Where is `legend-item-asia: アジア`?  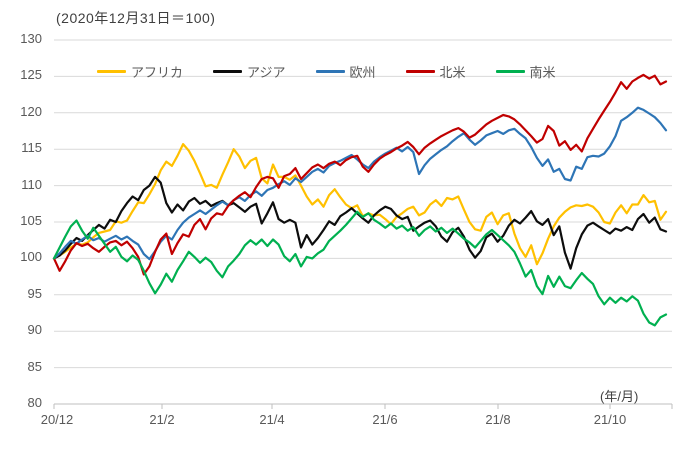
legend-item-asia: アジア is located at coordinates (249, 71).